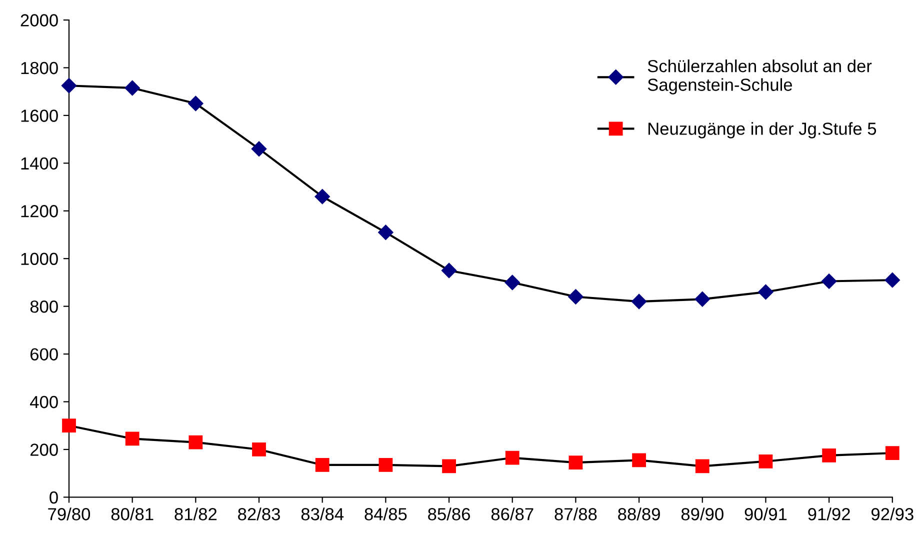 The height and width of the screenshot is (541, 920). What do you see at coordinates (44, 354) in the screenshot?
I see `y-tick-label: 600` at bounding box center [44, 354].